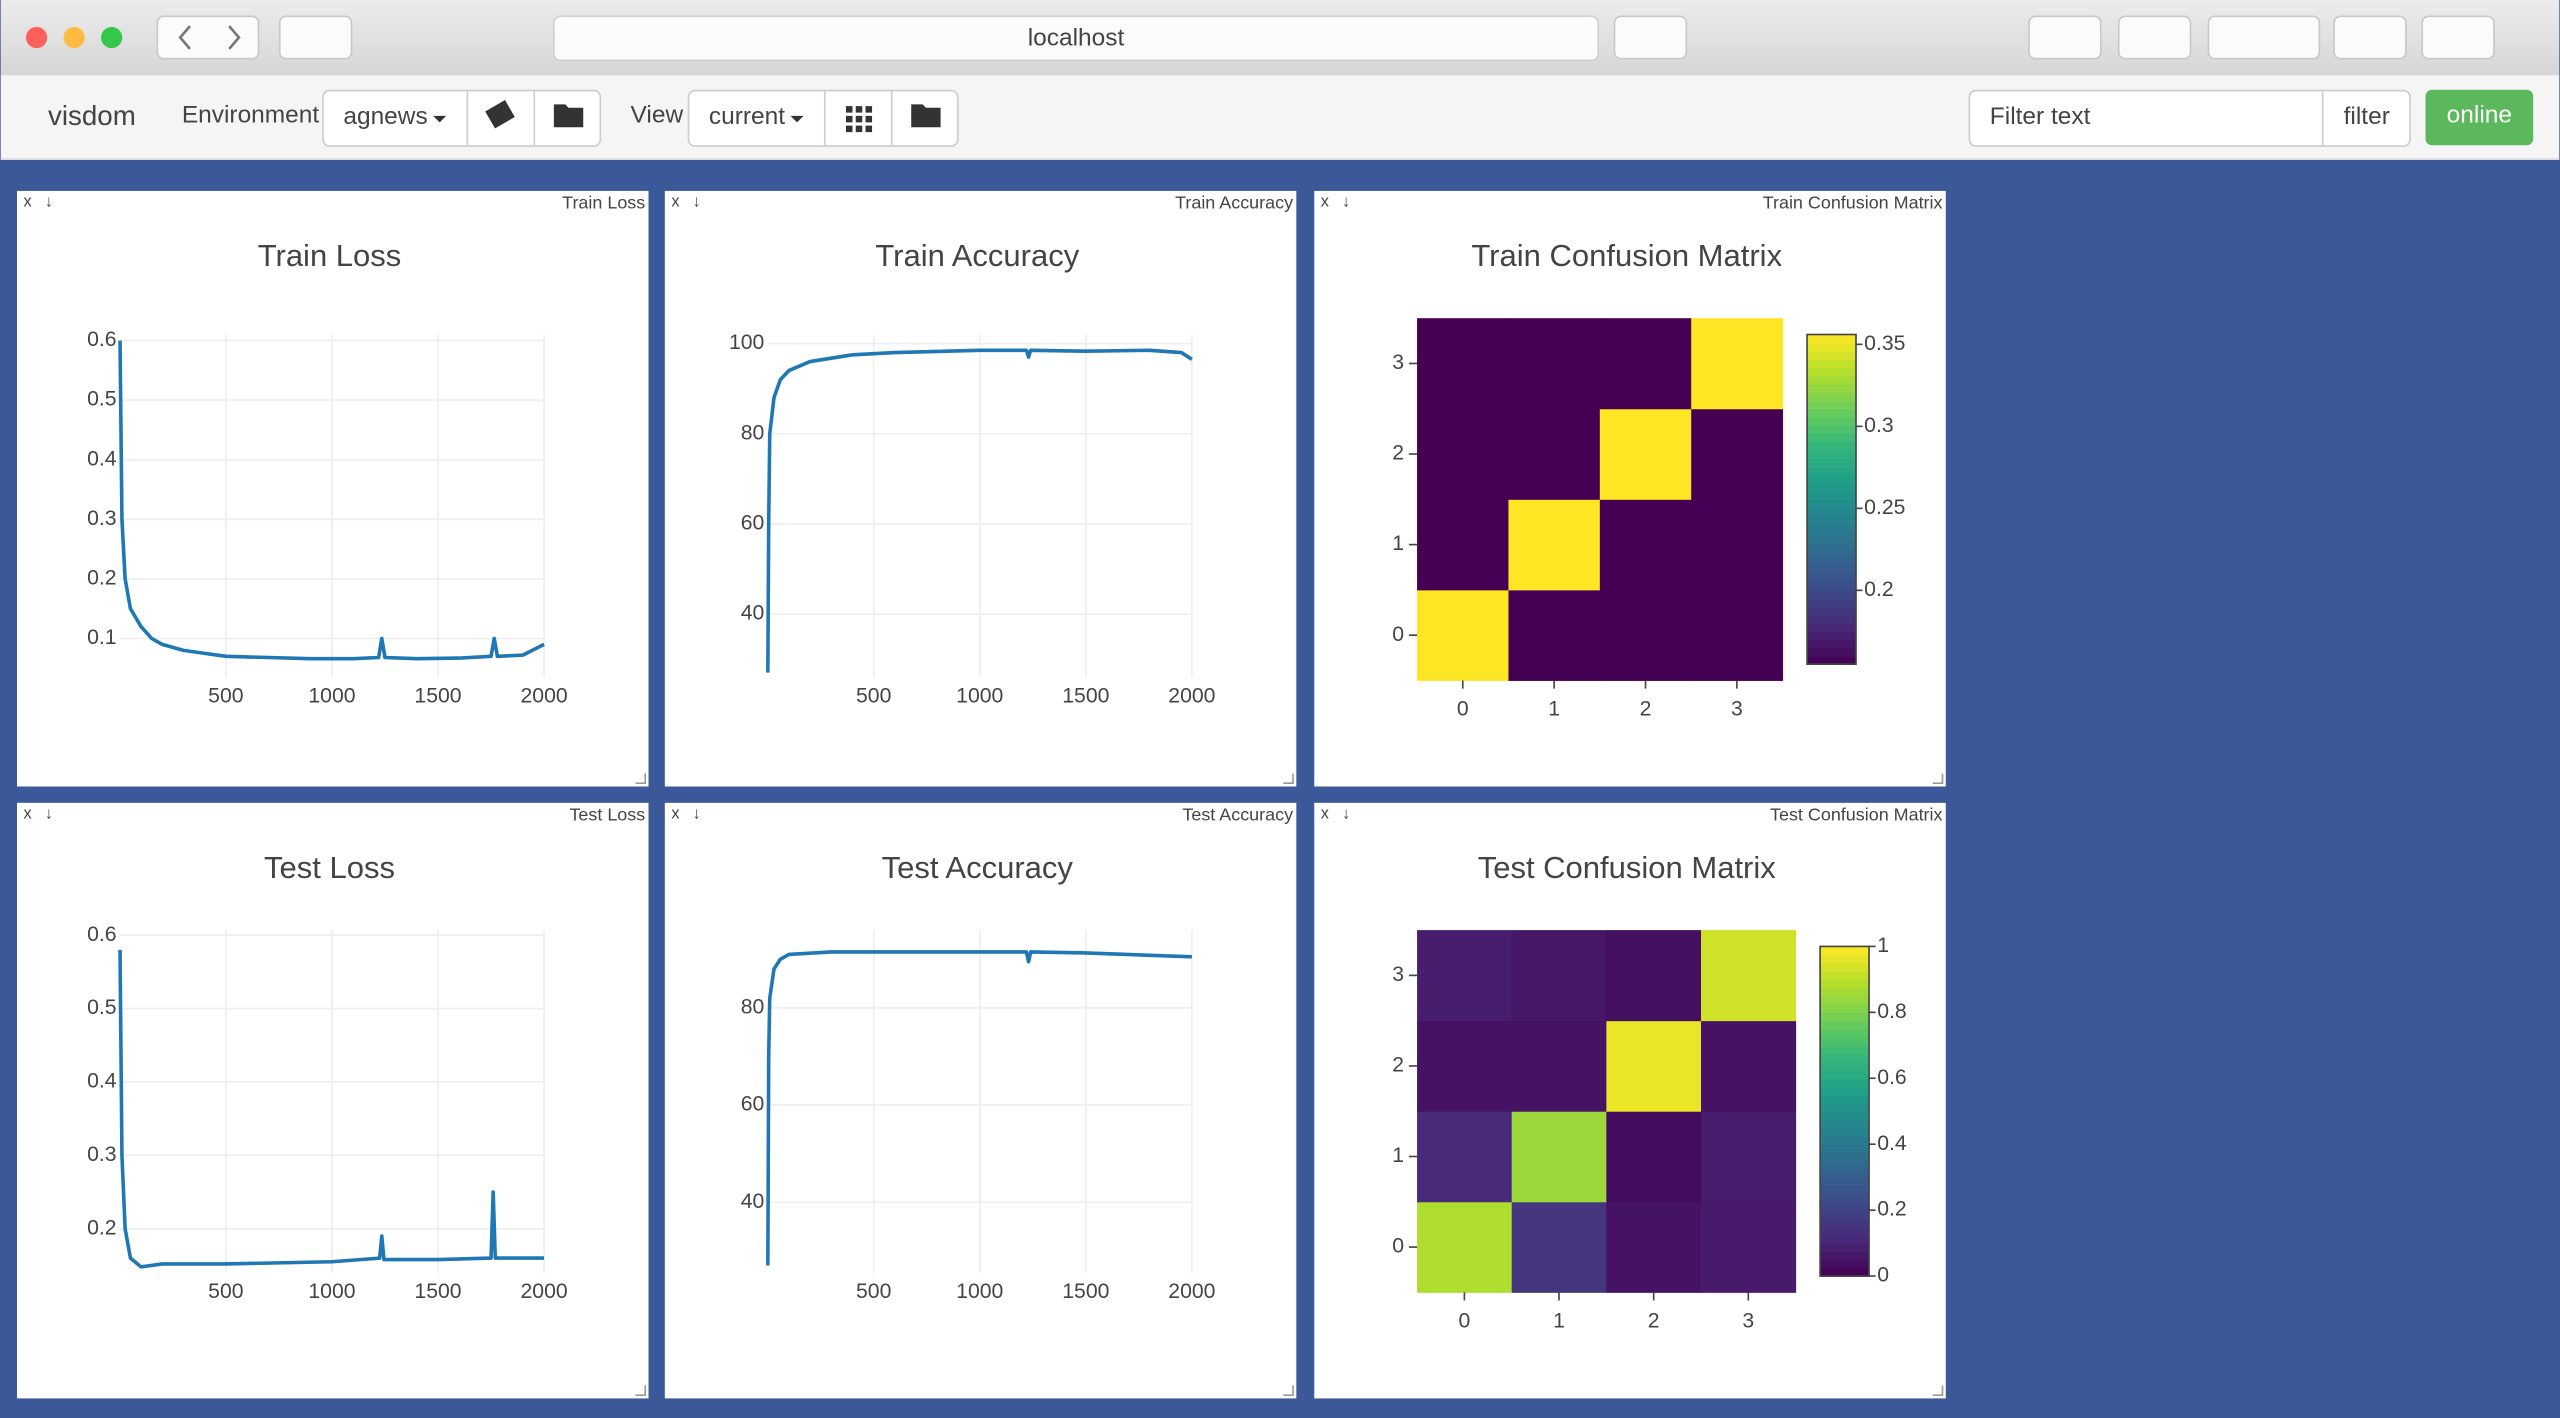  Describe the element at coordinates (753, 1201) in the screenshot. I see `y-tick-label: 40` at that location.